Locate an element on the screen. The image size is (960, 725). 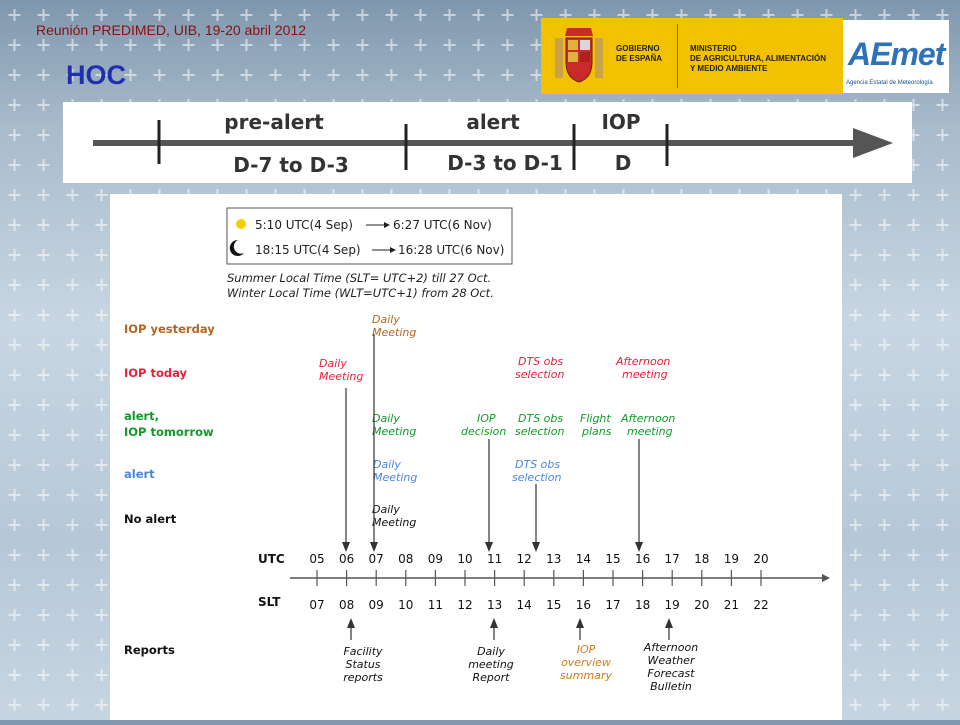
slt-hour-label: 20 is located at coordinates (701, 605).